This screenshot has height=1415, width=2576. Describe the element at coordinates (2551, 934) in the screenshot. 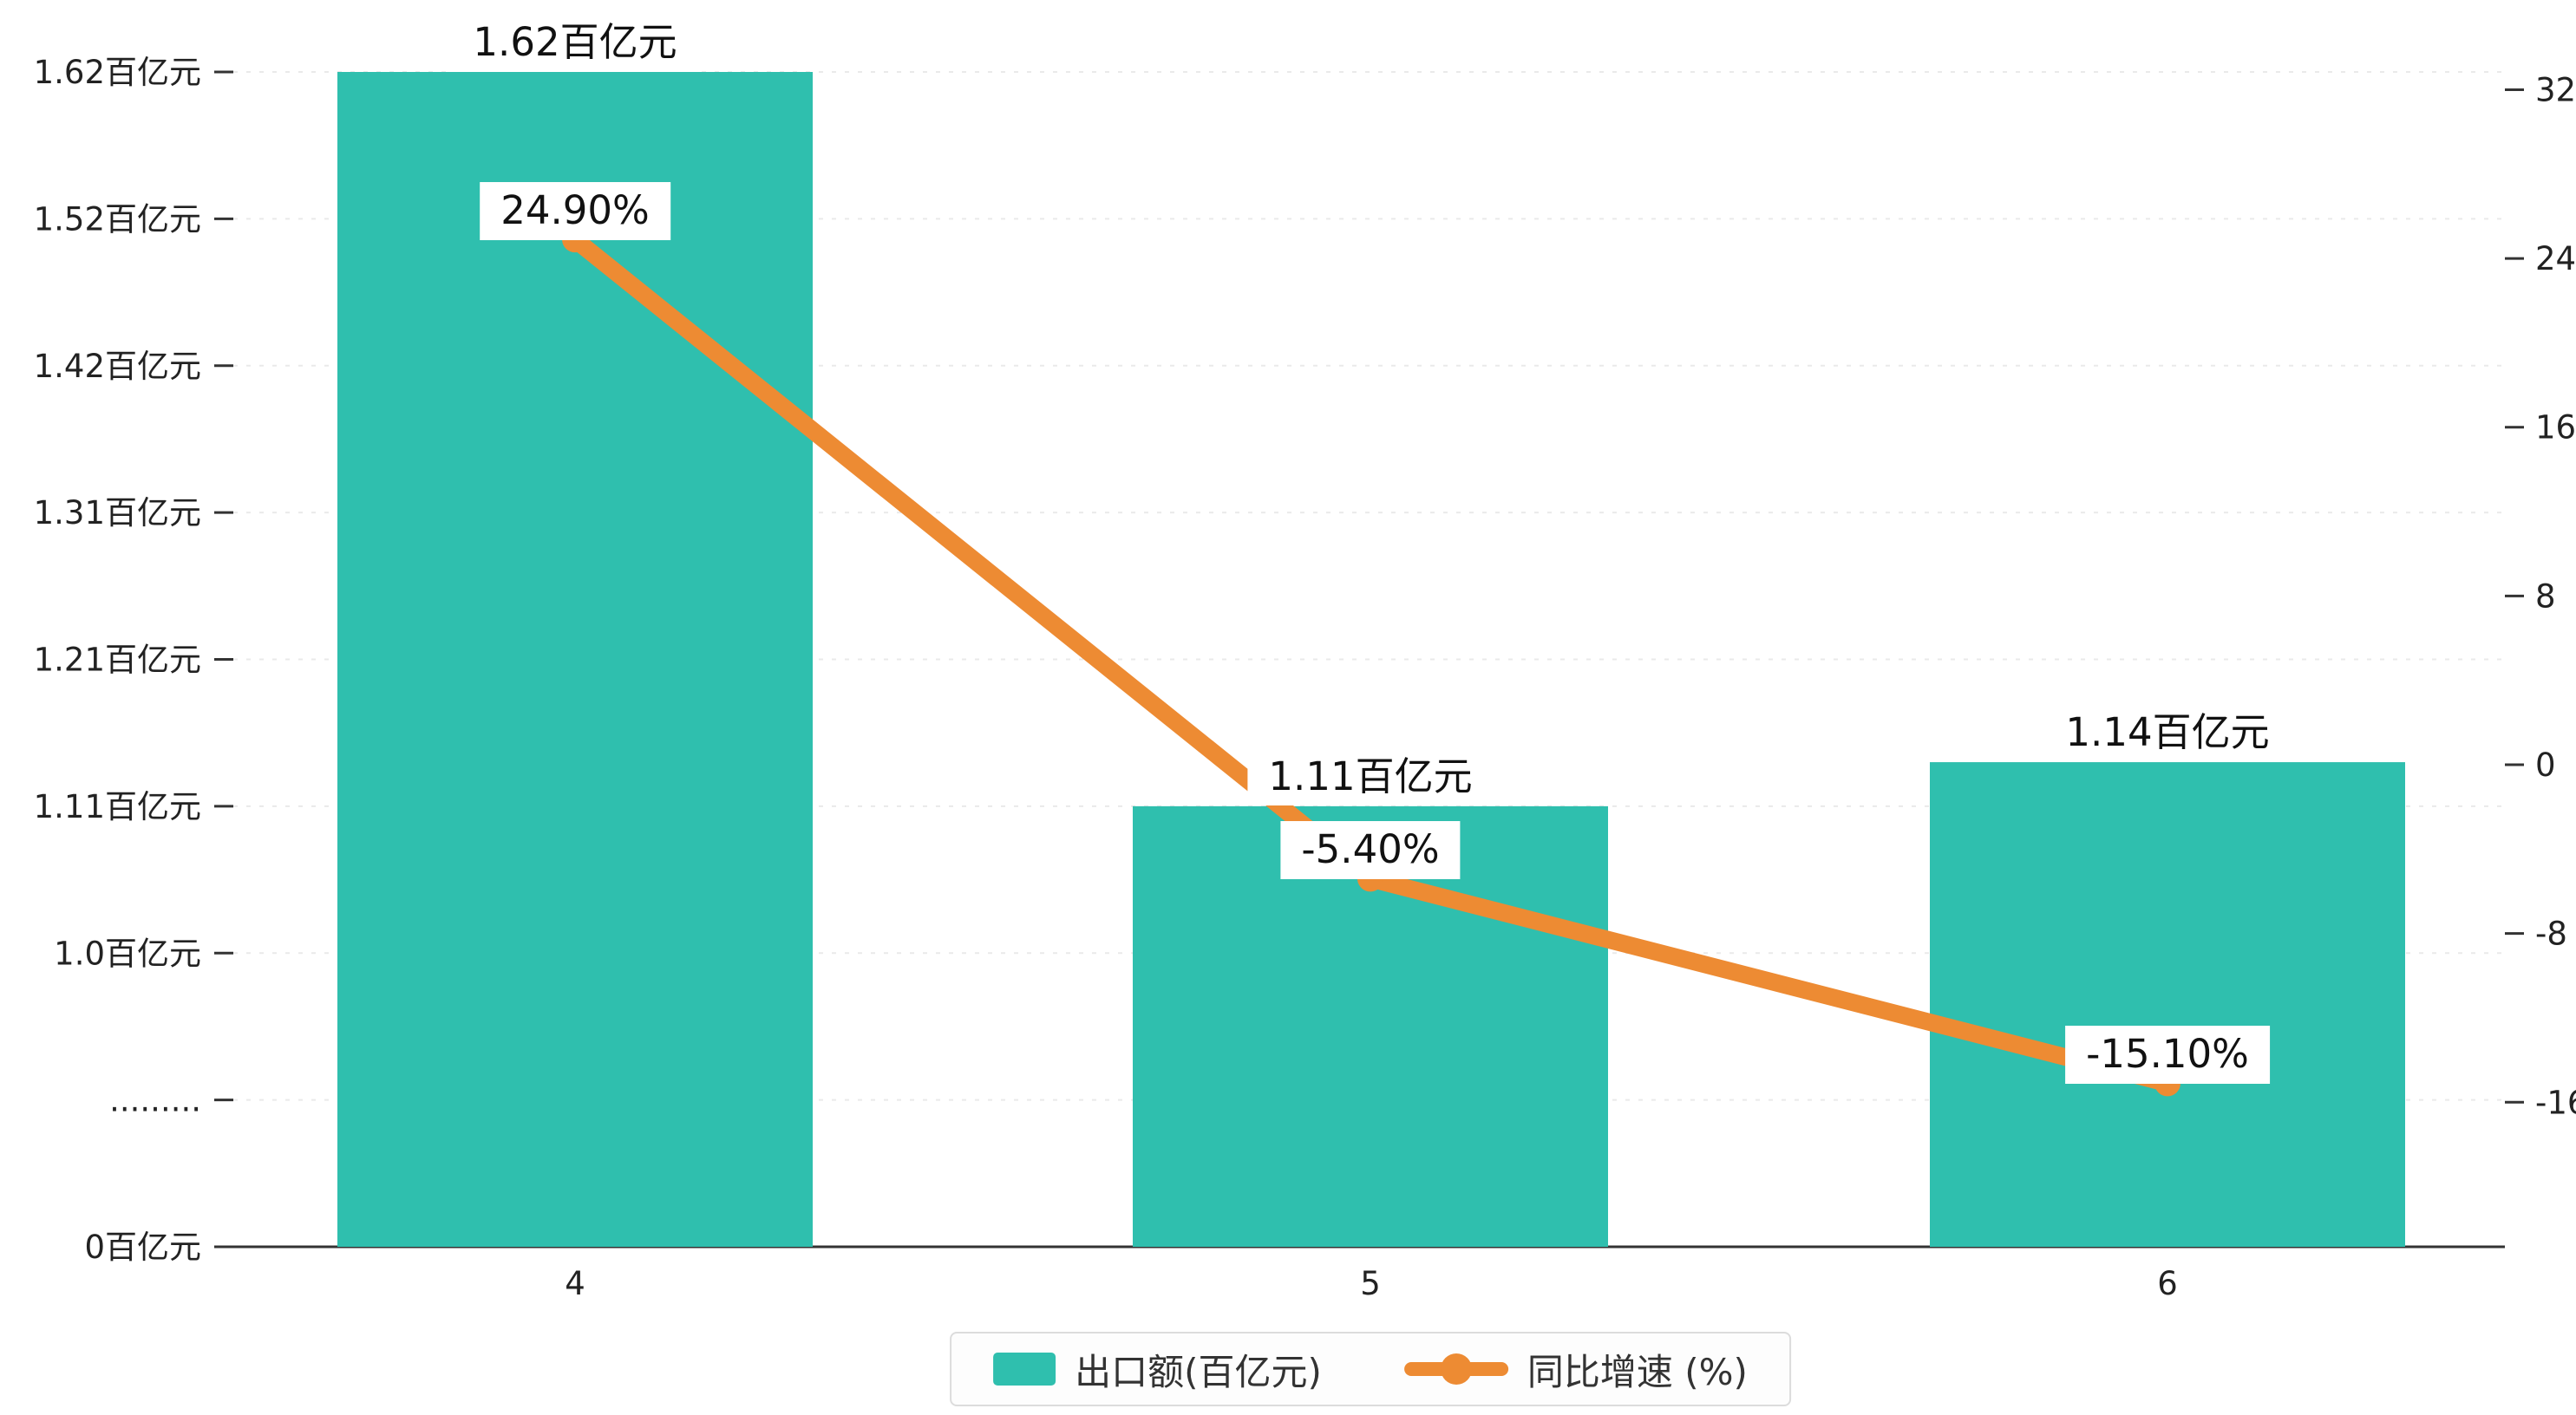

I see `y-axis-right-label: -8` at that location.